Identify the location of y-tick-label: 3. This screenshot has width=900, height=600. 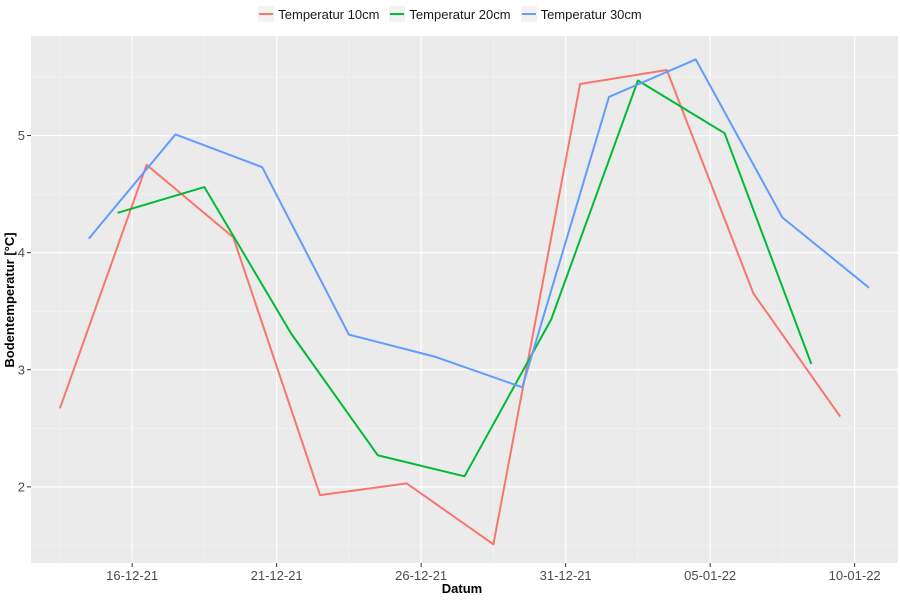
(21, 369).